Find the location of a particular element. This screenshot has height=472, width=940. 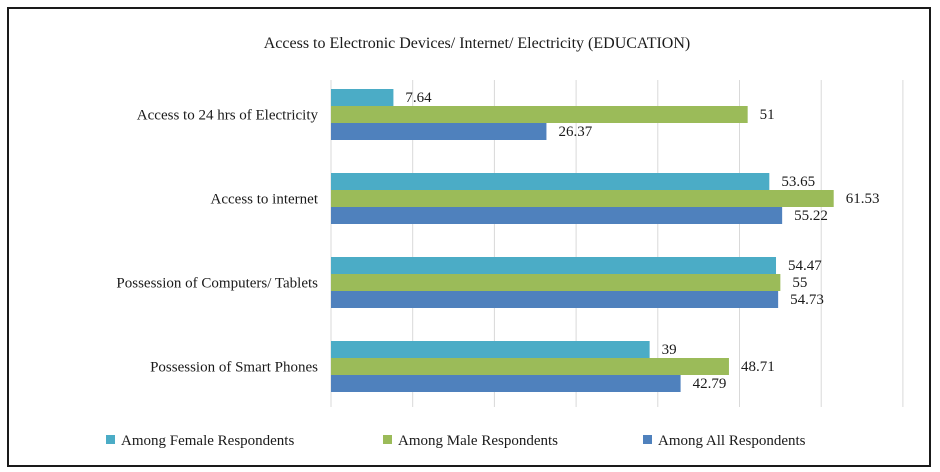

legend-label: Among All Respondents is located at coordinates (732, 441).